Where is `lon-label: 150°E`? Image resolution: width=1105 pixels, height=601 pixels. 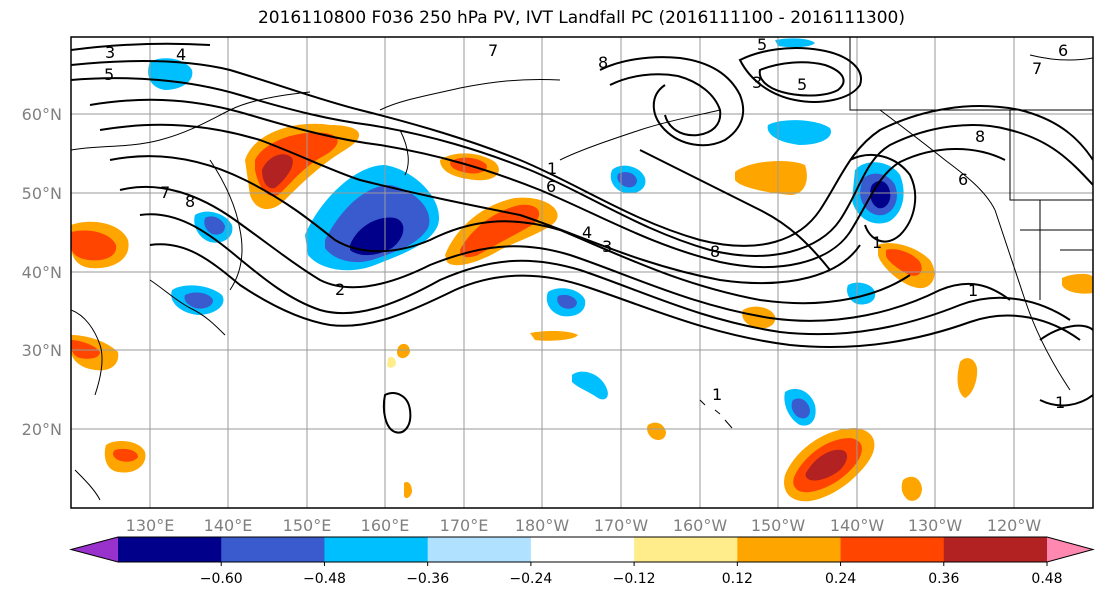 lon-label: 150°E is located at coordinates (307, 525).